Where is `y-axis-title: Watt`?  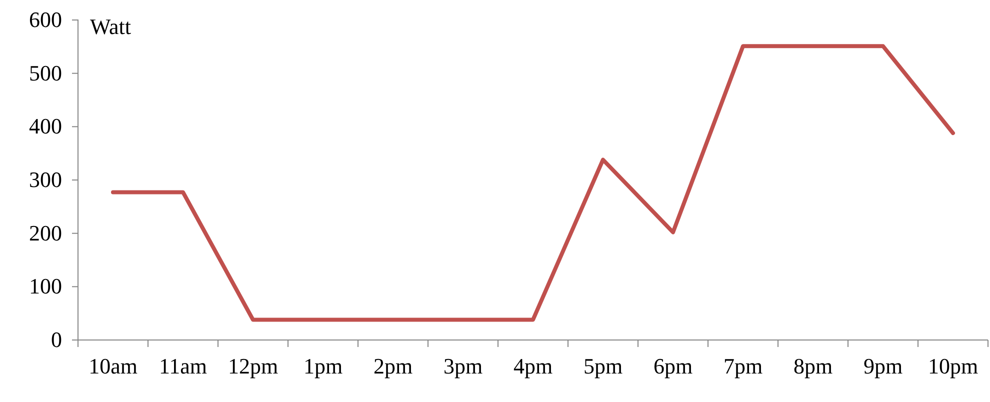 y-axis-title: Watt is located at coordinates (110, 26).